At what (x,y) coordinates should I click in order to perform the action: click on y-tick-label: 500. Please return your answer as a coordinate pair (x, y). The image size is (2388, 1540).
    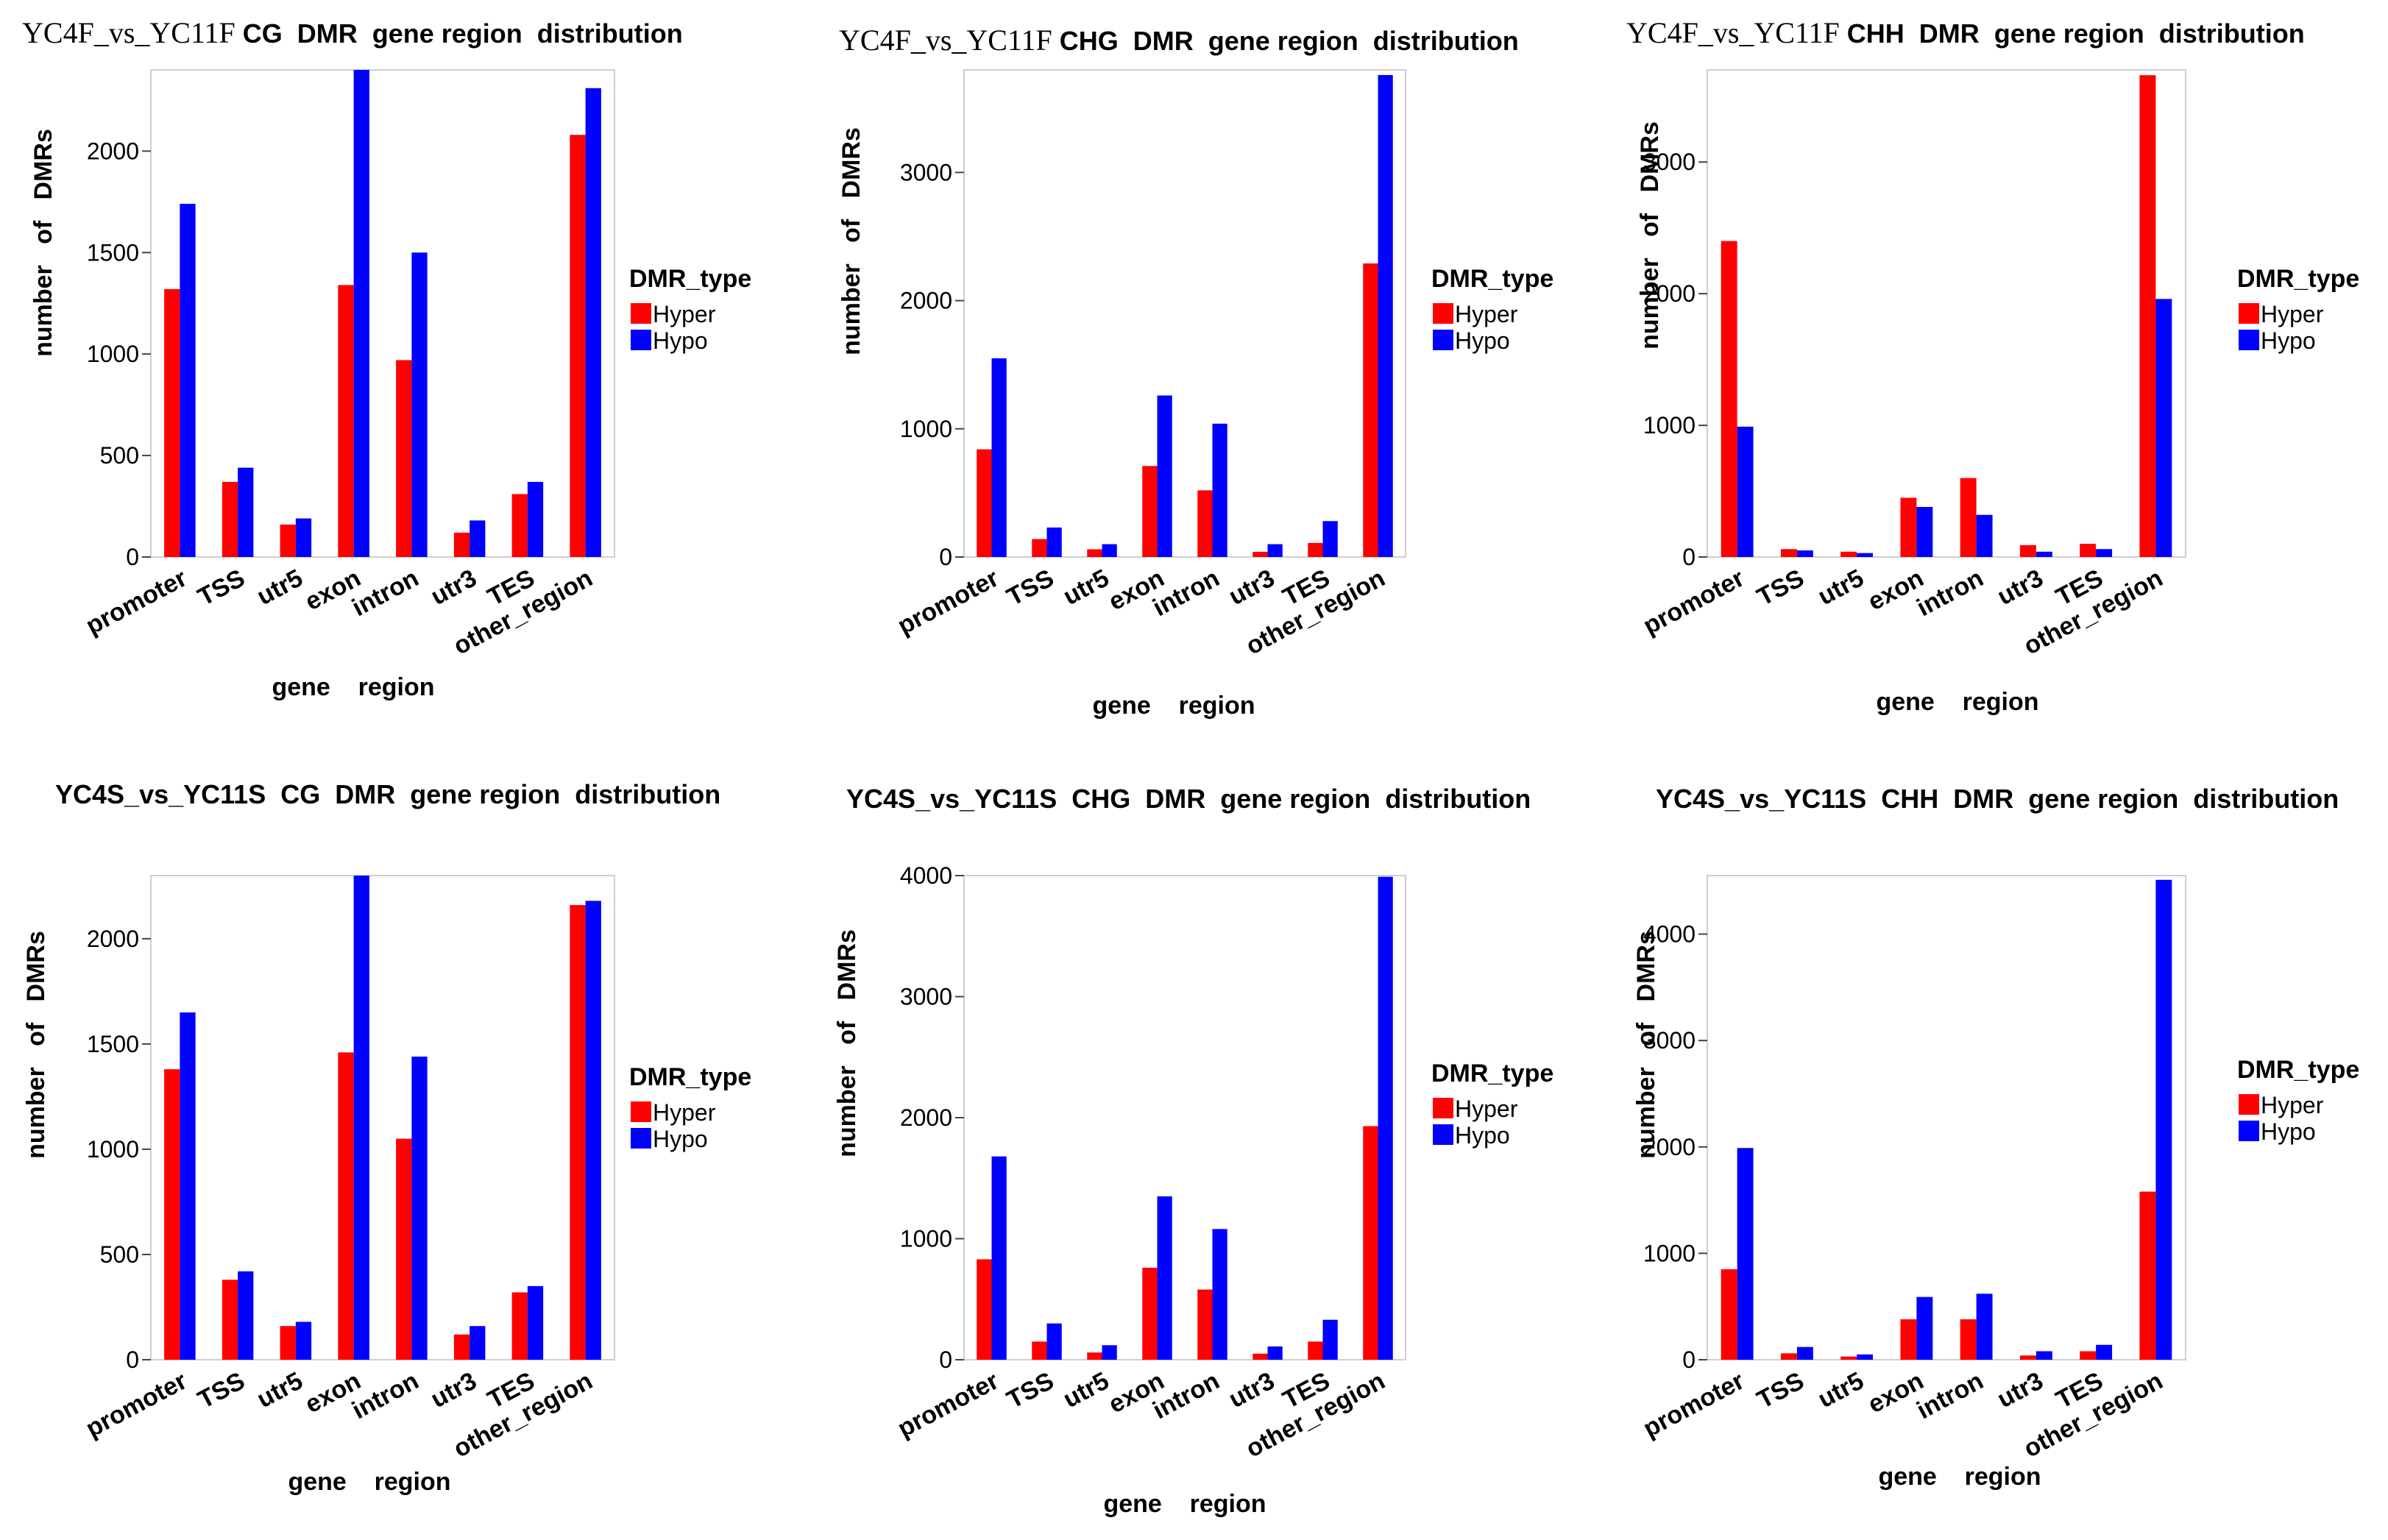
    Looking at the image, I should click on (120, 1254).